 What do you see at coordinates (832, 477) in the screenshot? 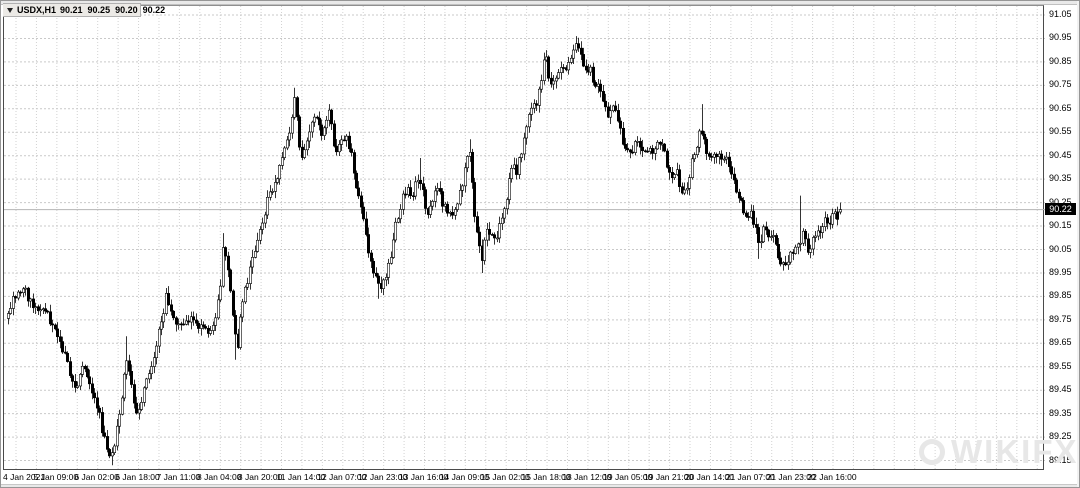
I see `time-tick-label: 22 Jan 16:00` at bounding box center [832, 477].